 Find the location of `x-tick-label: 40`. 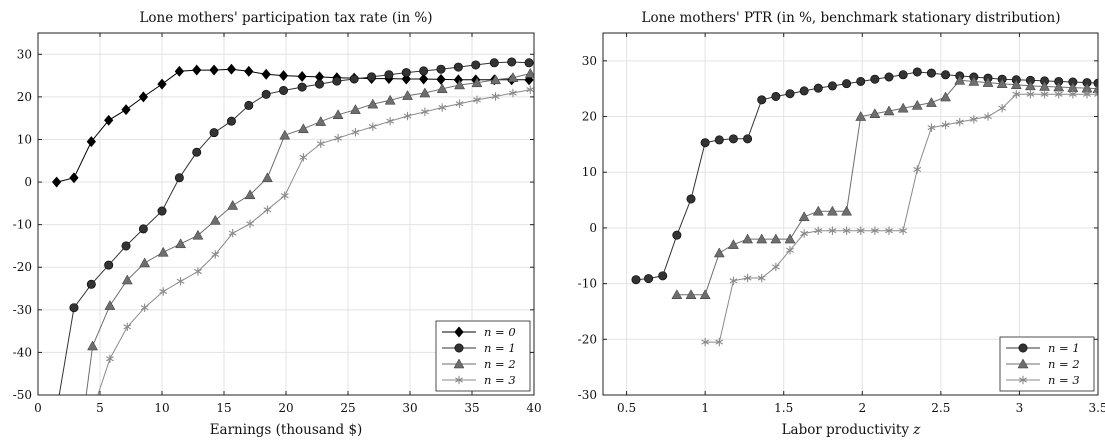

x-tick-label: 40 is located at coordinates (533, 408).